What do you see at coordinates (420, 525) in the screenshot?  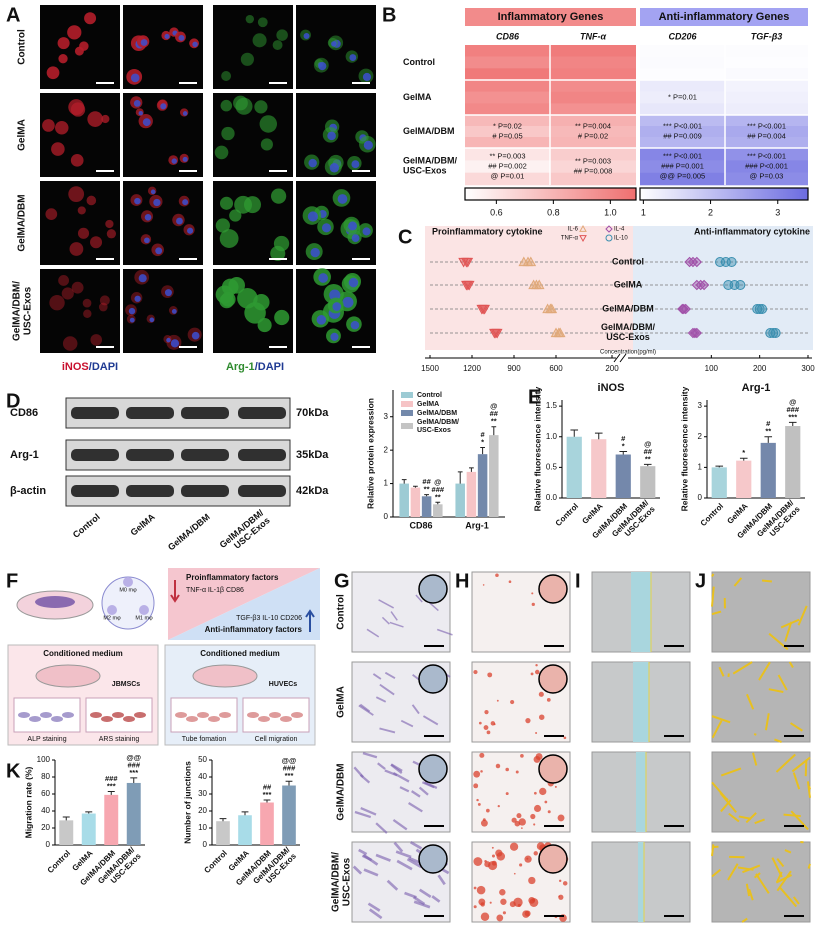 I see `x-tick-label: CD86` at bounding box center [420, 525].